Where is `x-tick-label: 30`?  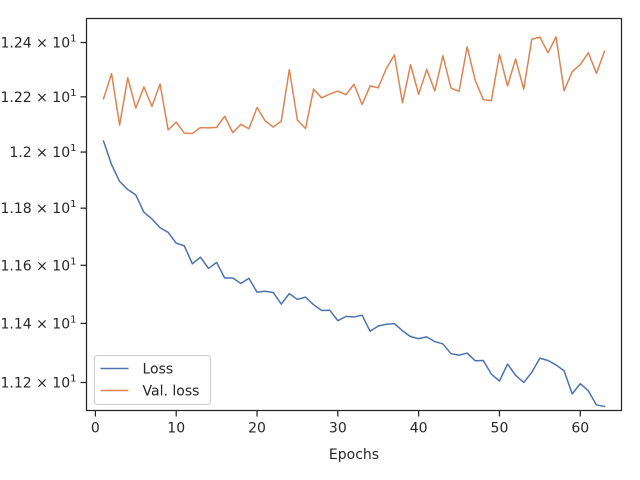 x-tick-label: 30 is located at coordinates (338, 429).